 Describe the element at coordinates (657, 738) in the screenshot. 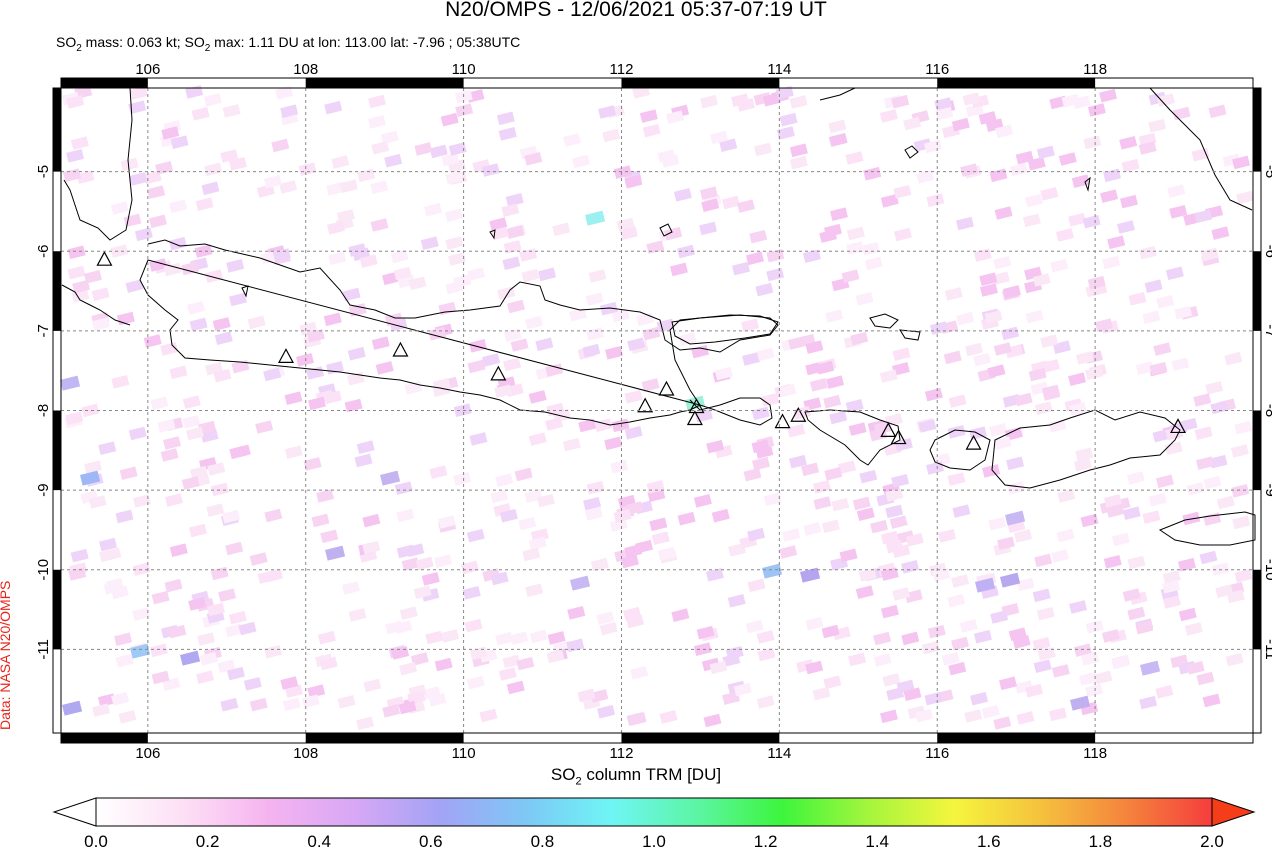

I see `frame-bottom` at that location.